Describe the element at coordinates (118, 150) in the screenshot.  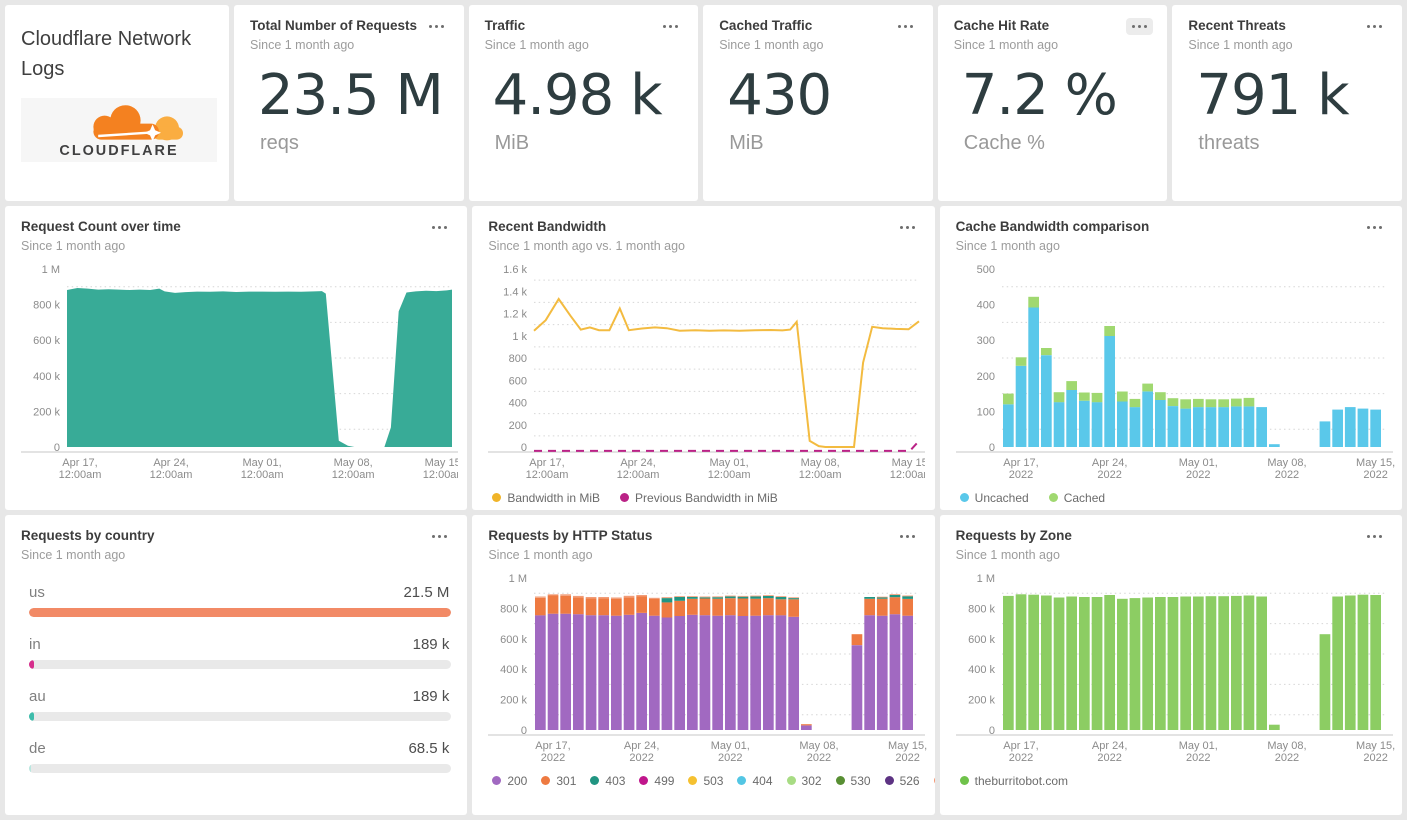
I see `cloudflare-logo-text: CLOUDFLARE` at that location.